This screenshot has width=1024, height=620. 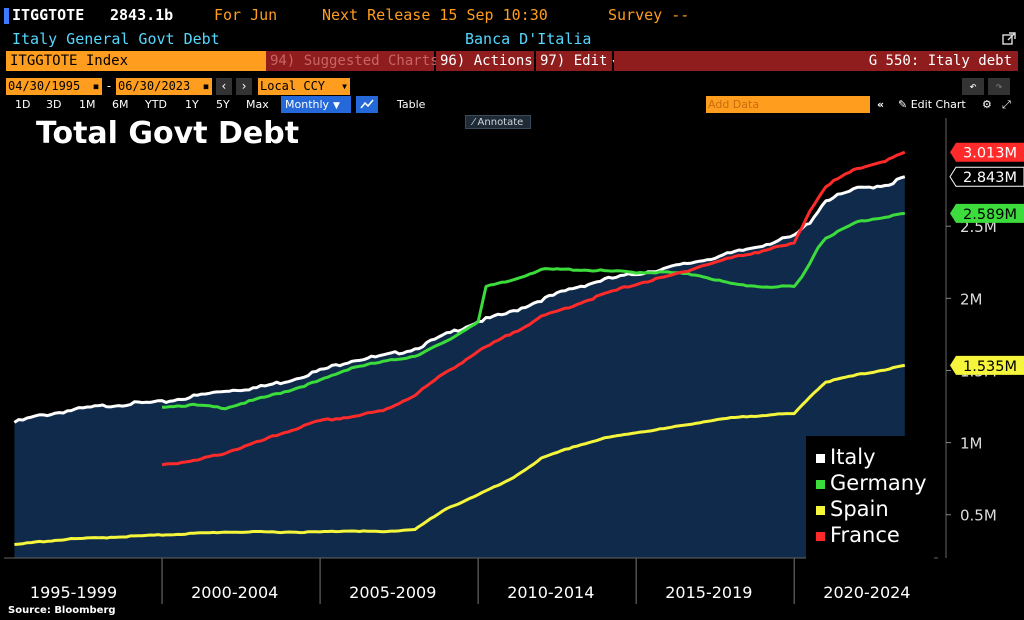 I want to click on end-date-field: 06/30/2023, so click(x=158, y=86).